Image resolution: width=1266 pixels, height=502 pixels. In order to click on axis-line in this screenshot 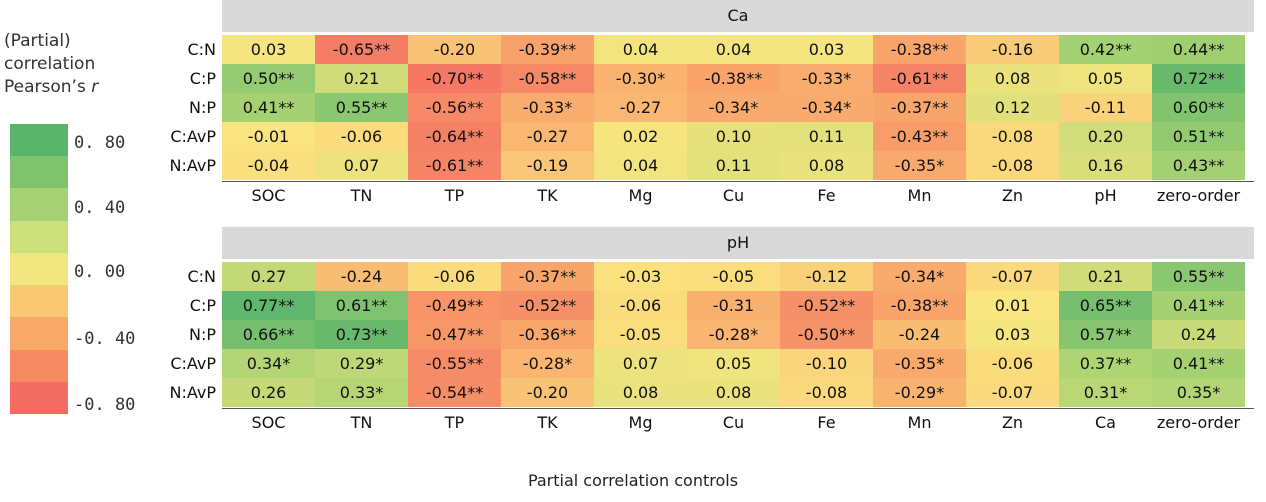, I will do `click(738, 181)`.